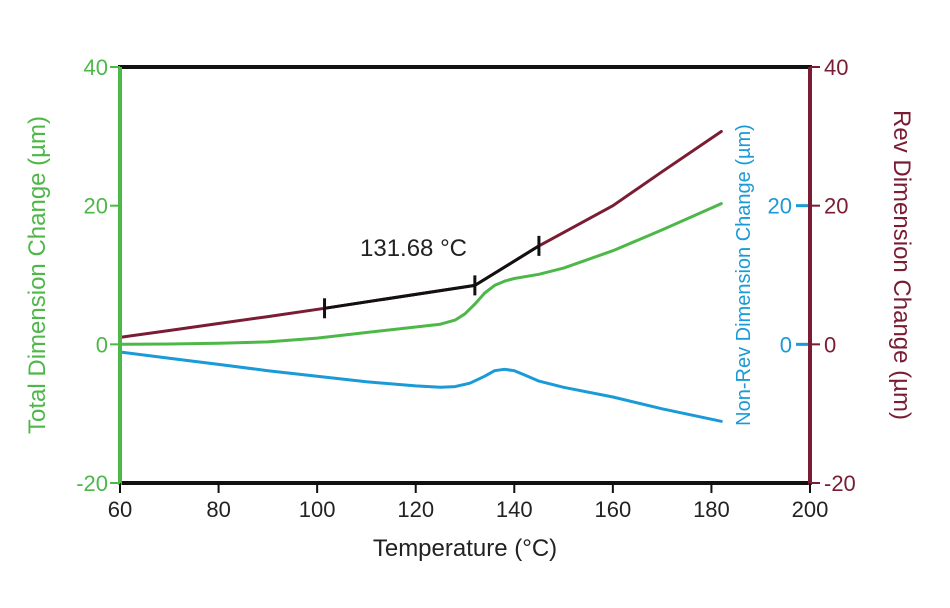  What do you see at coordinates (120, 509) in the screenshot?
I see `x-tick-label: 60` at bounding box center [120, 509].